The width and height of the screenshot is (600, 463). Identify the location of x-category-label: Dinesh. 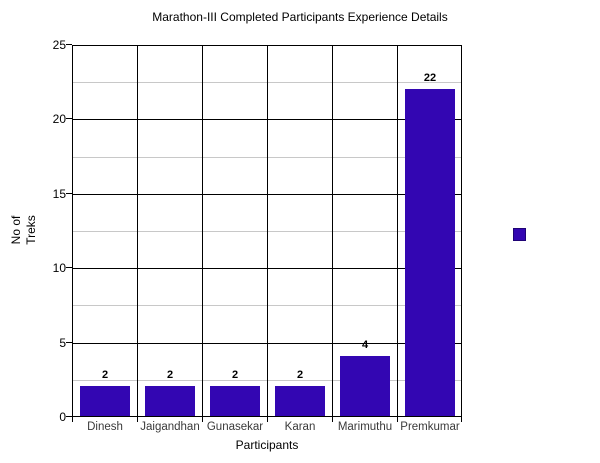
(105, 427).